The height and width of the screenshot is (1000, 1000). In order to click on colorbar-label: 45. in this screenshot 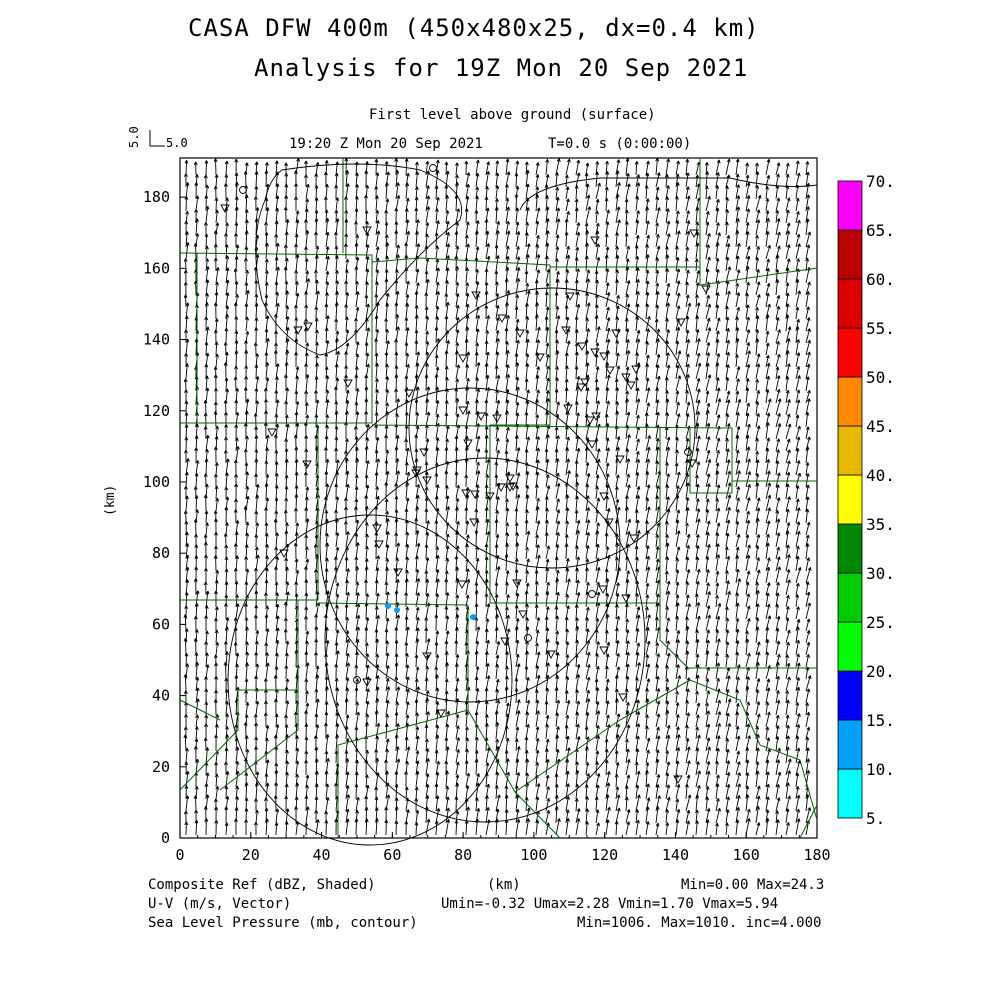, I will do `click(880, 426)`.